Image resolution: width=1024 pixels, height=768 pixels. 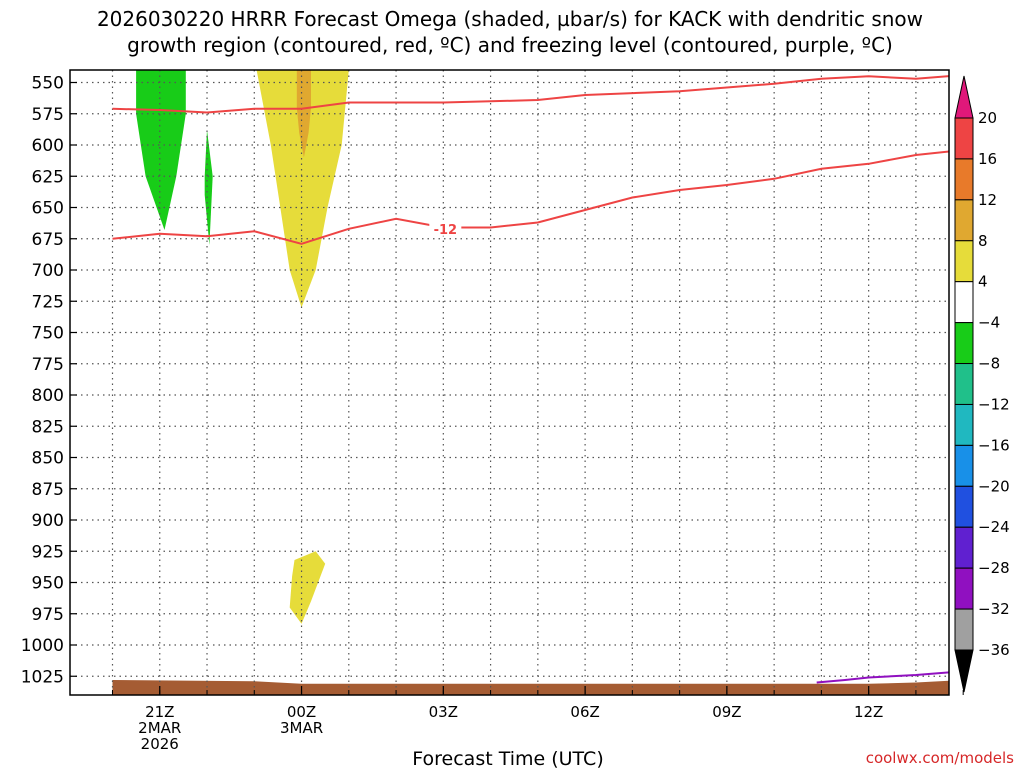 I want to click on x-tick-label: 12Z, so click(x=868, y=712).